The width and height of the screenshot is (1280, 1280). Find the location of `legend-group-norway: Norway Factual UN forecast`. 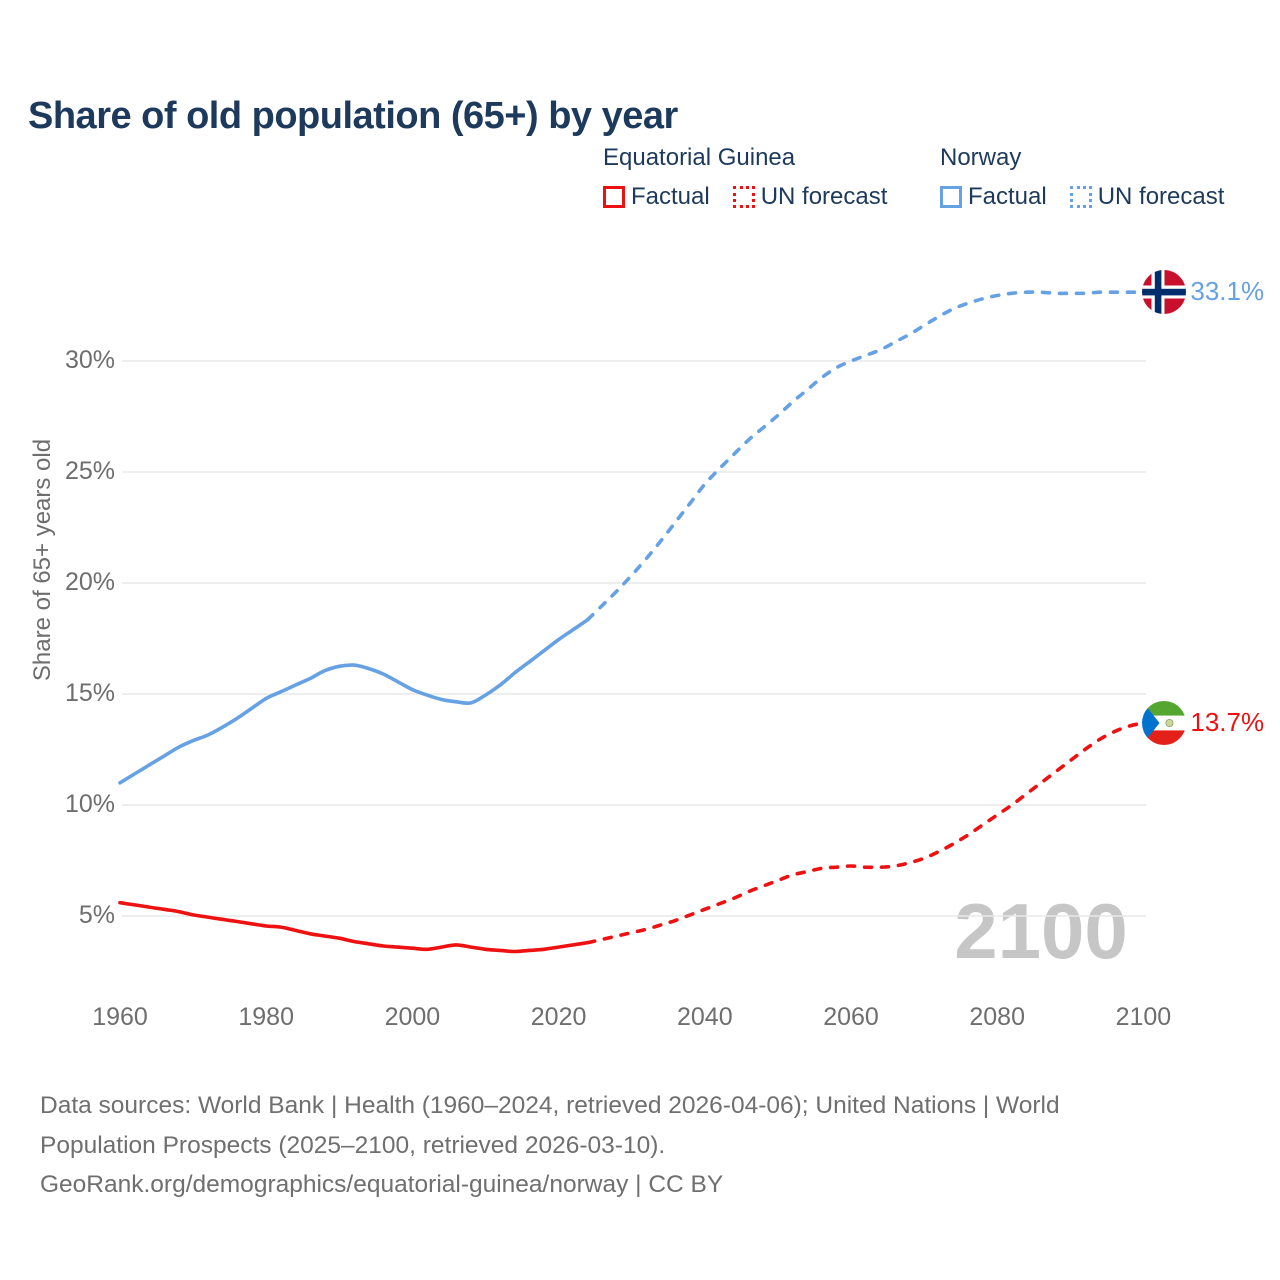

legend-group-norway: Norway Factual UN forecast is located at coordinates (1082, 177).